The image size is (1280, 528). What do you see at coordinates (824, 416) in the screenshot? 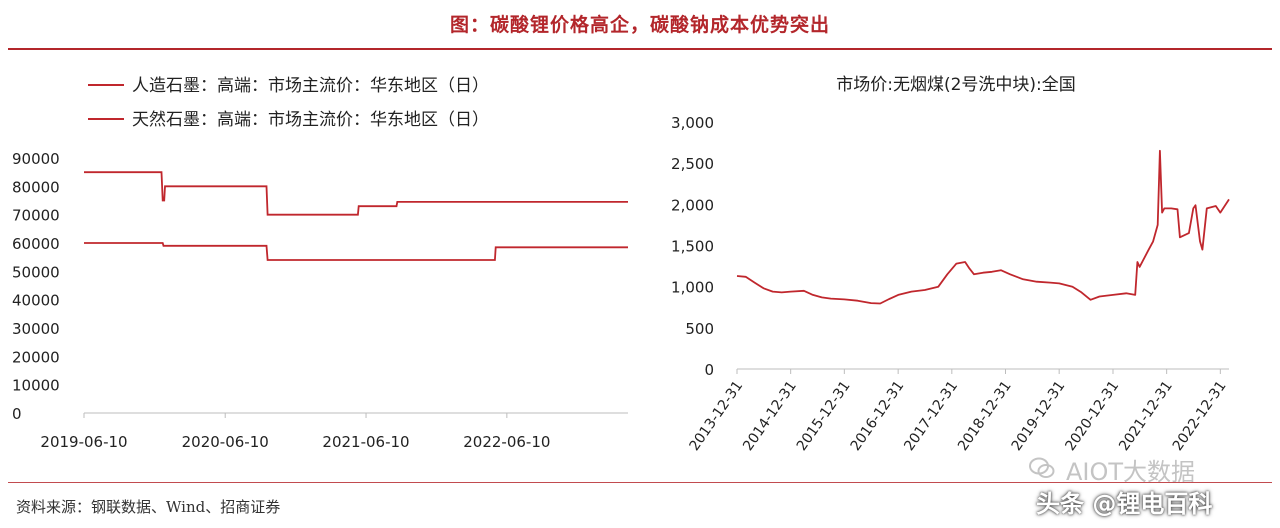
I see `x-tick-label: 2015-12-31` at bounding box center [824, 416].